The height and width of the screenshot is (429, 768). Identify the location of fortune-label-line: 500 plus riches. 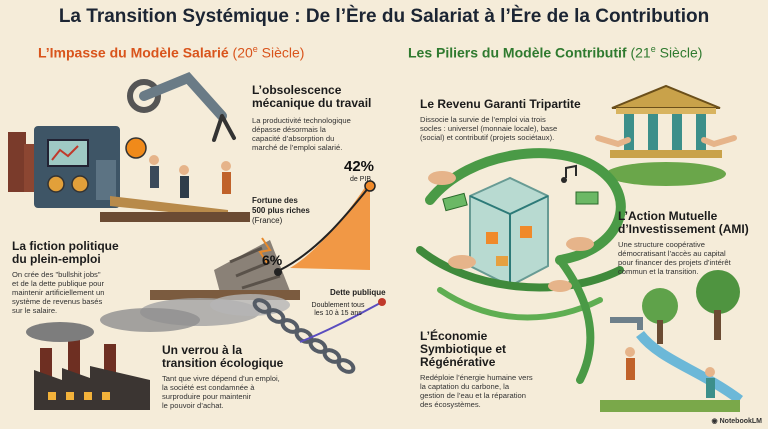
(281, 210).